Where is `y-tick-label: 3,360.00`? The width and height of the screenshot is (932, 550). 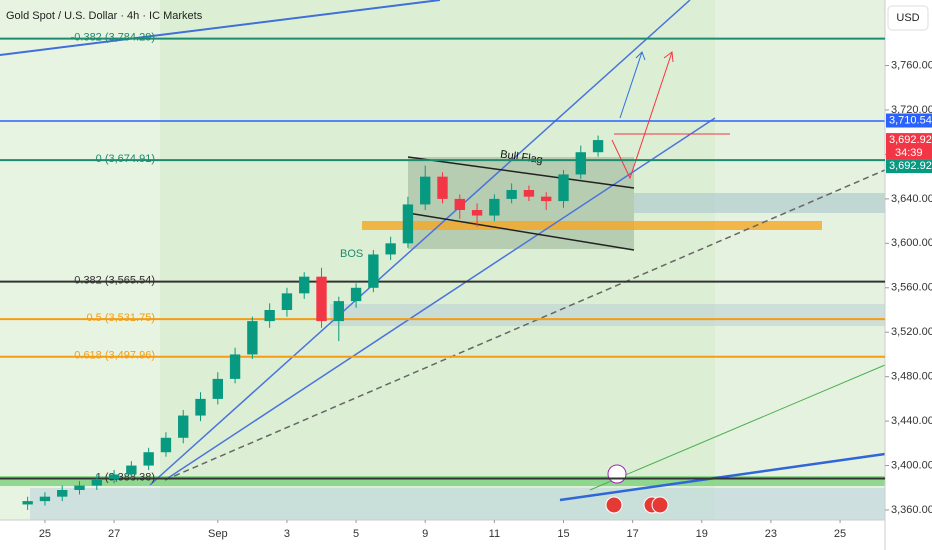 y-tick-label: 3,360.00 is located at coordinates (911, 510).